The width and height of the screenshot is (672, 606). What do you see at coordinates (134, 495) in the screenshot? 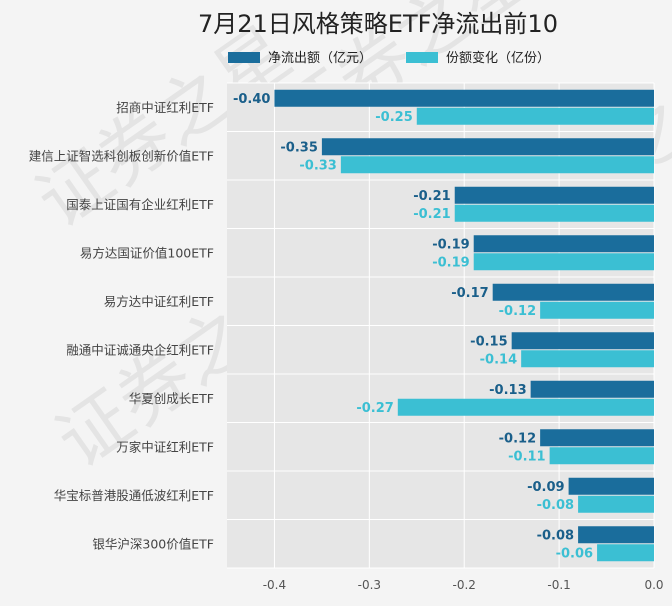
I see `category-label: 华宝标普港股通低波红利ETF` at bounding box center [134, 495].